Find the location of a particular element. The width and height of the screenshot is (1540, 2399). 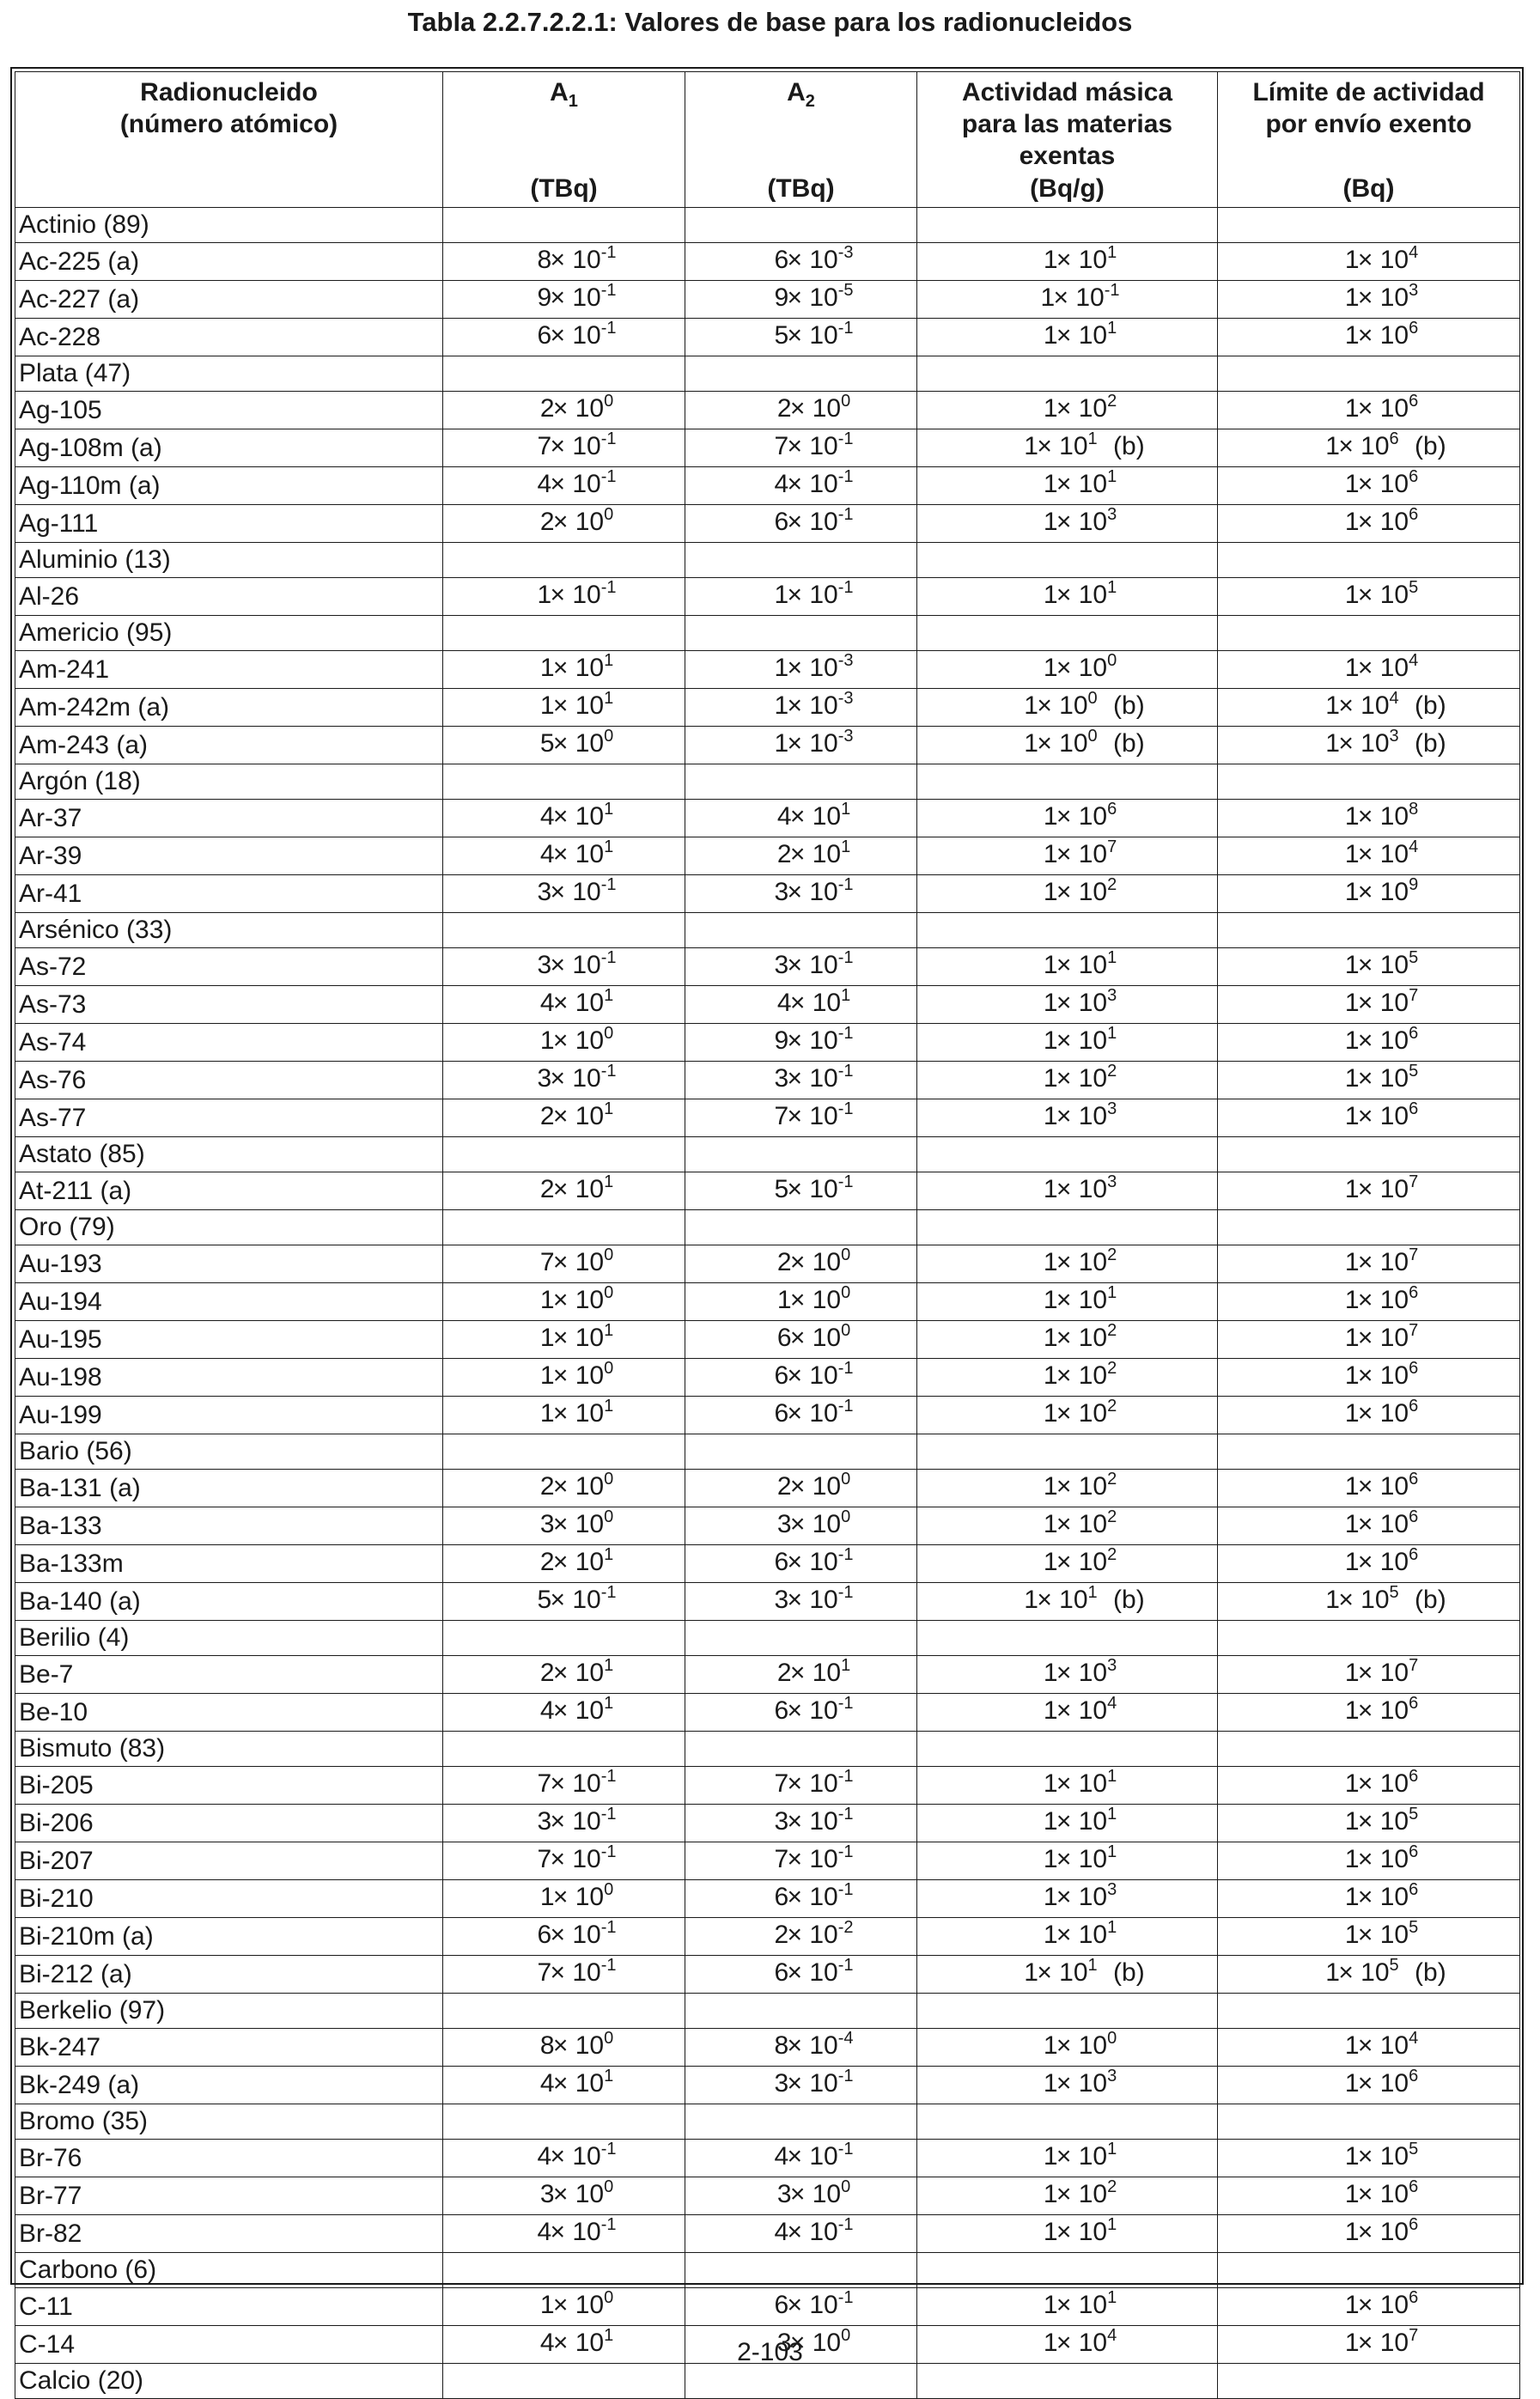

radionuclide-name: At-211 (a) is located at coordinates (229, 1191).